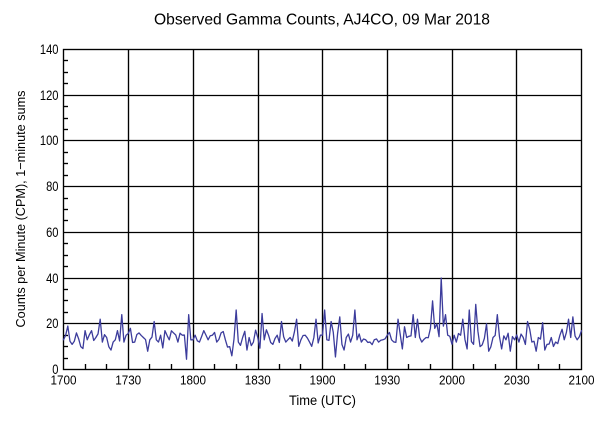 This screenshot has width=600, height=433. Describe the element at coordinates (52, 232) in the screenshot. I see `svg-text: 60` at that location.